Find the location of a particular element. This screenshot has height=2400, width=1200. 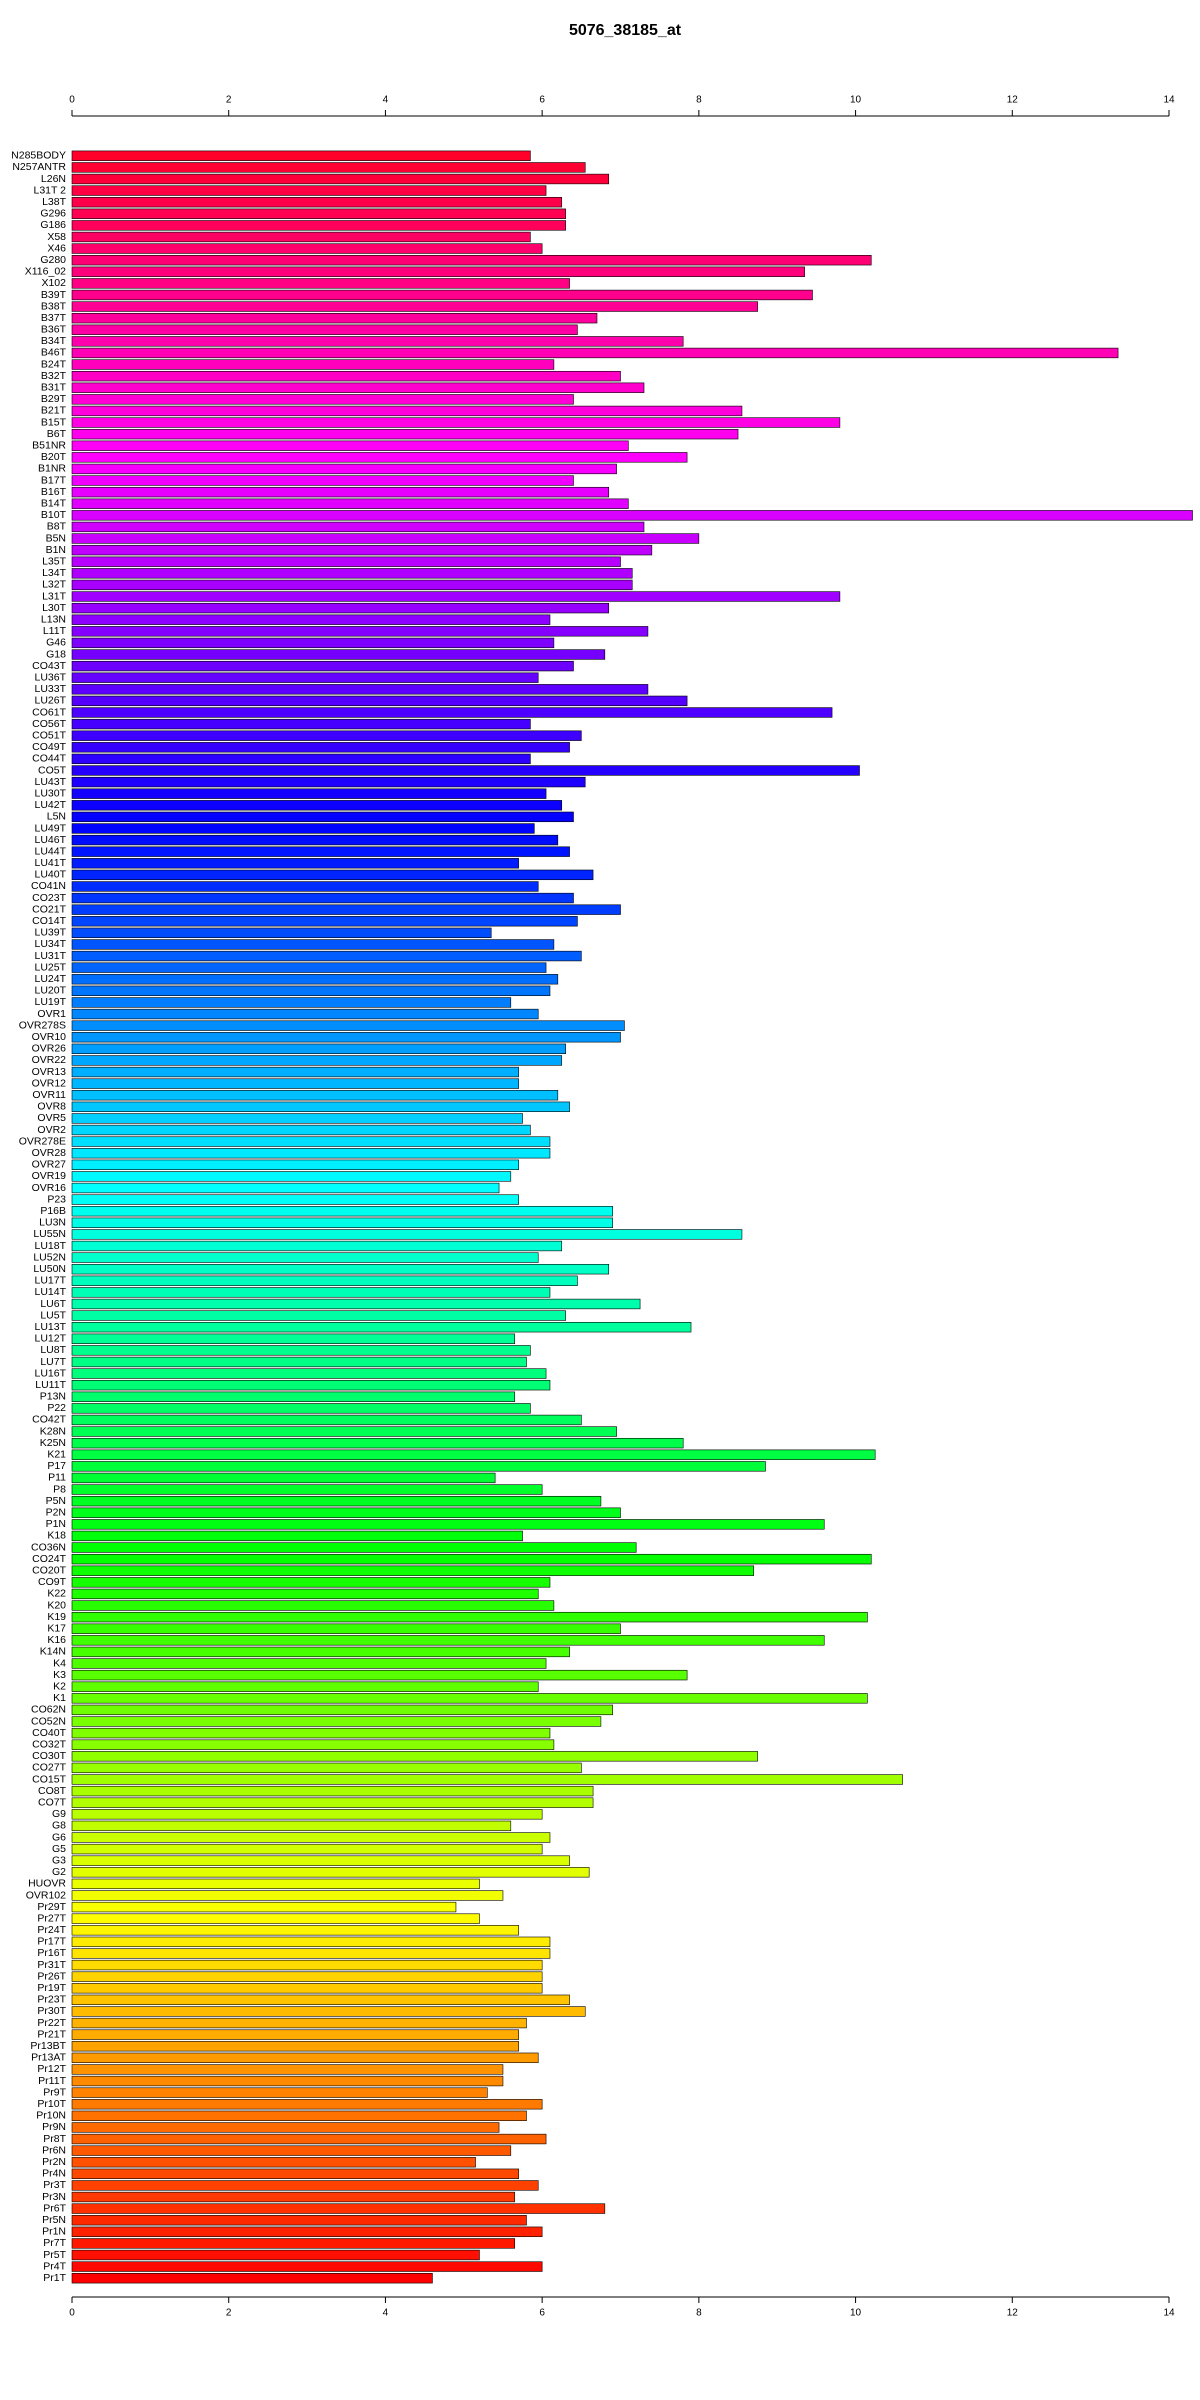

y-tick-label: P2N is located at coordinates (56, 1513).